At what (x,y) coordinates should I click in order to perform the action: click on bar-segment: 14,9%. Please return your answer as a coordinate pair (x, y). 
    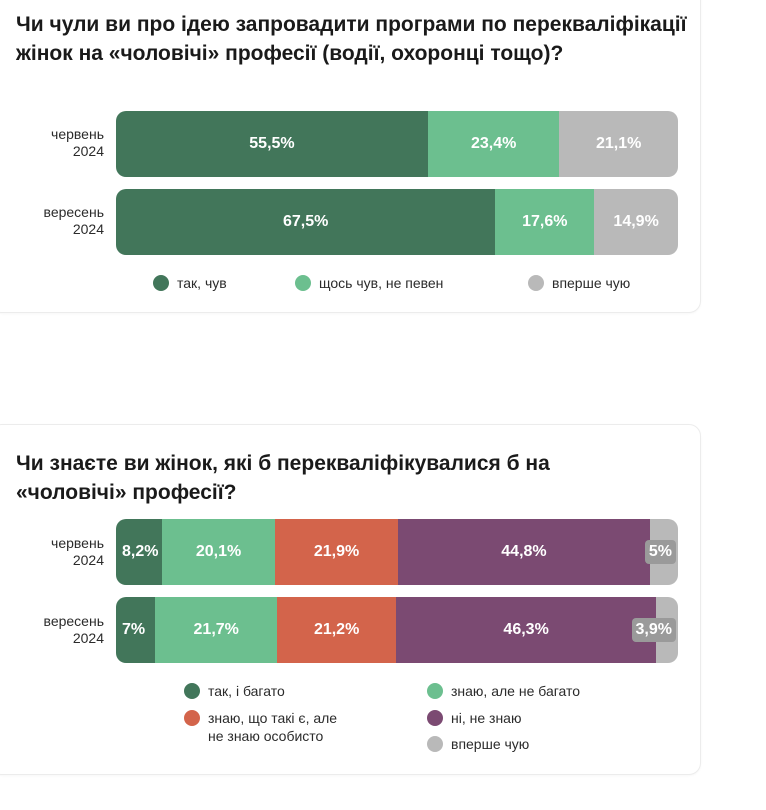
    Looking at the image, I should click on (636, 222).